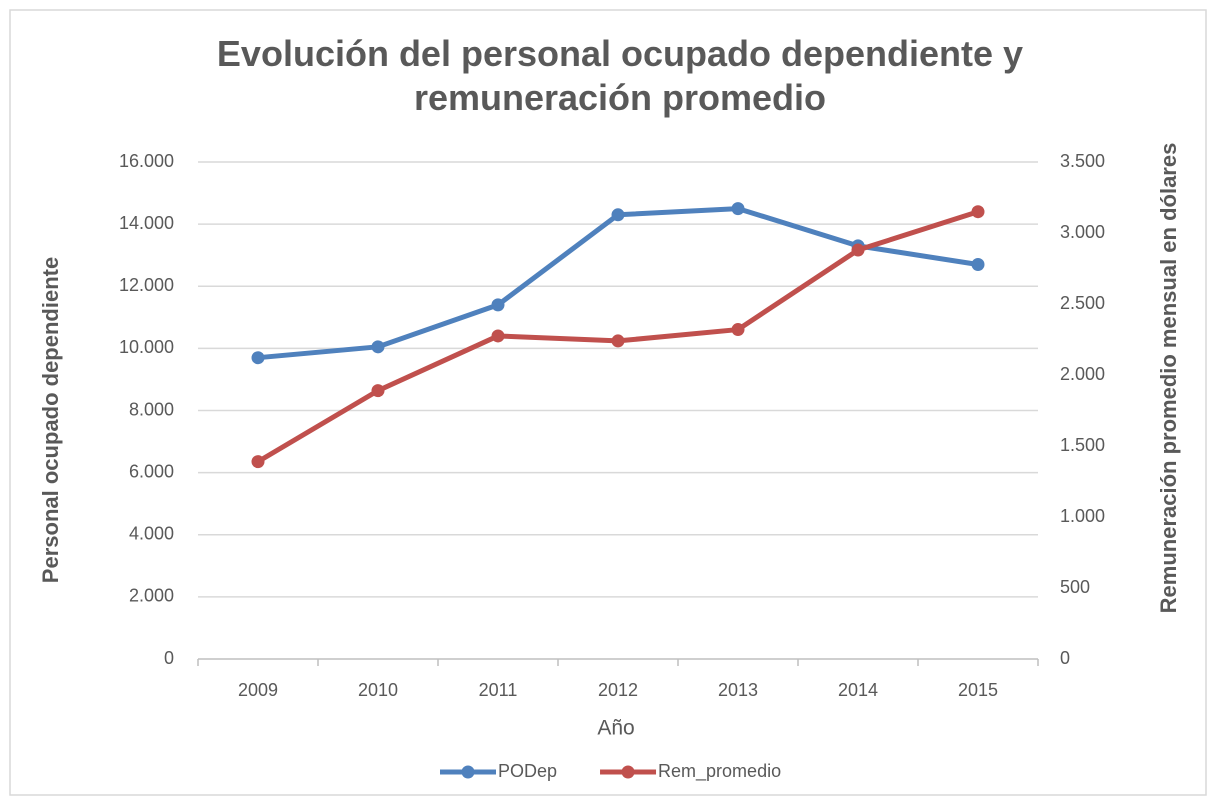 Image resolution: width=1216 pixels, height=805 pixels. What do you see at coordinates (527, 771) in the screenshot?
I see `legend-label: PODep` at bounding box center [527, 771].